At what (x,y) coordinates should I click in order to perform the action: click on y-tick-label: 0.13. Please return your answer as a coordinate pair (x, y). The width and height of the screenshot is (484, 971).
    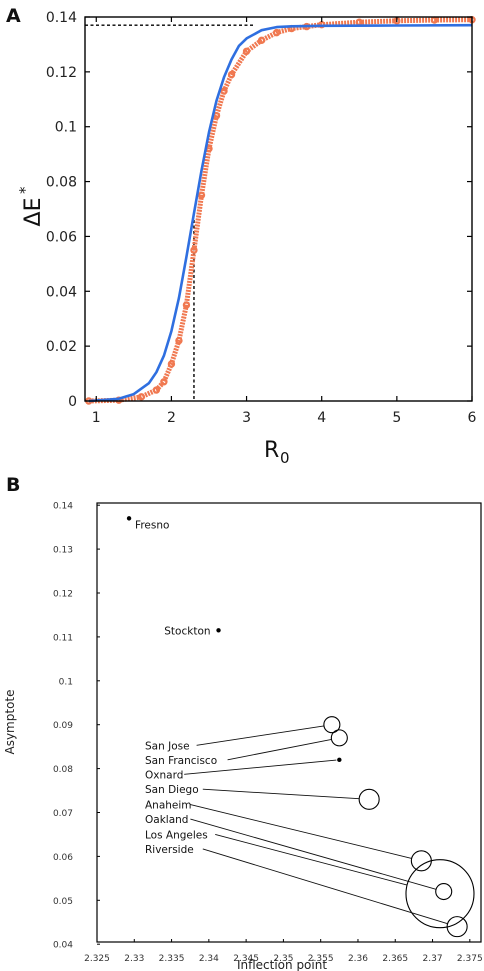
    Looking at the image, I should click on (63, 551).